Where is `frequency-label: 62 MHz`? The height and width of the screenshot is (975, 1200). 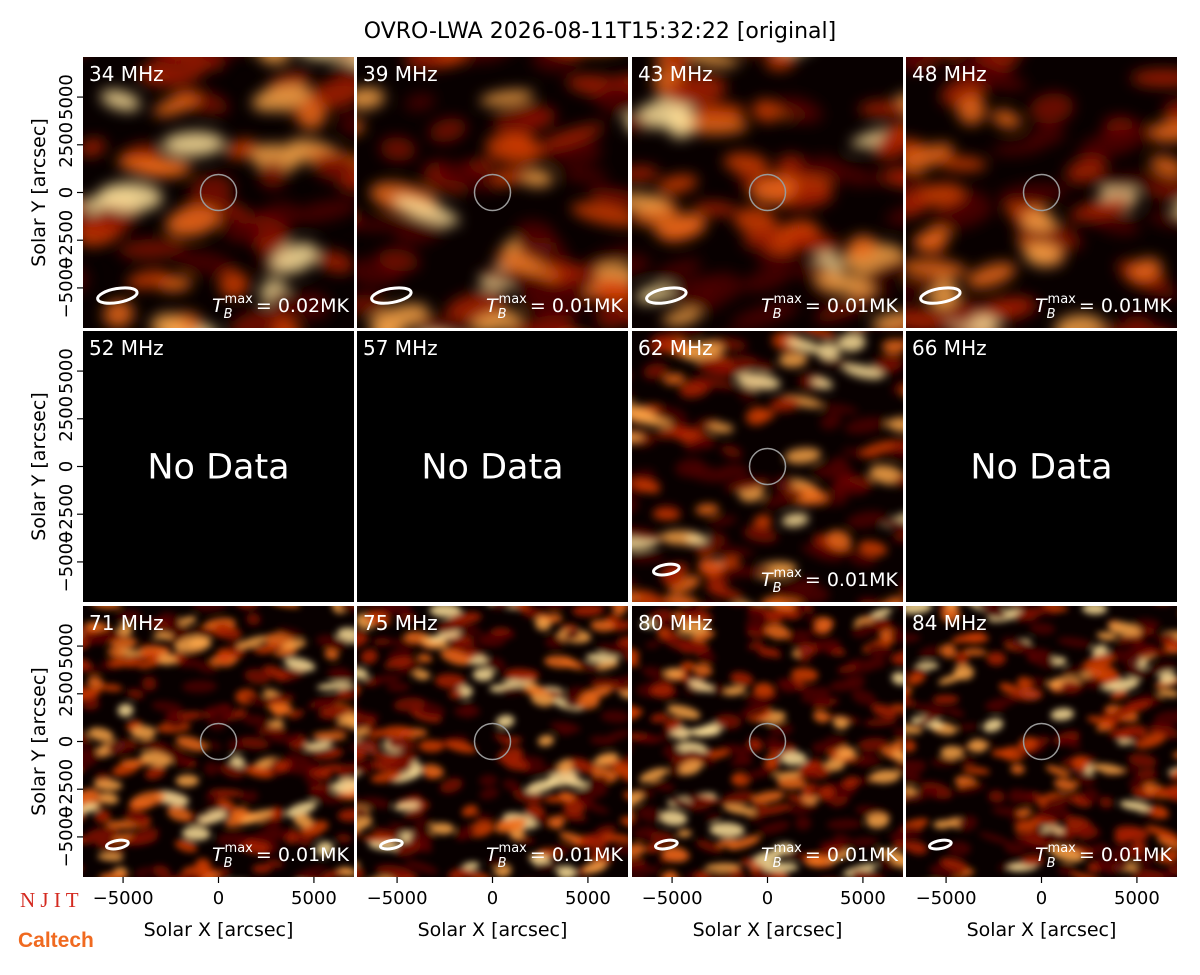 frequency-label: 62 MHz is located at coordinates (675, 348).